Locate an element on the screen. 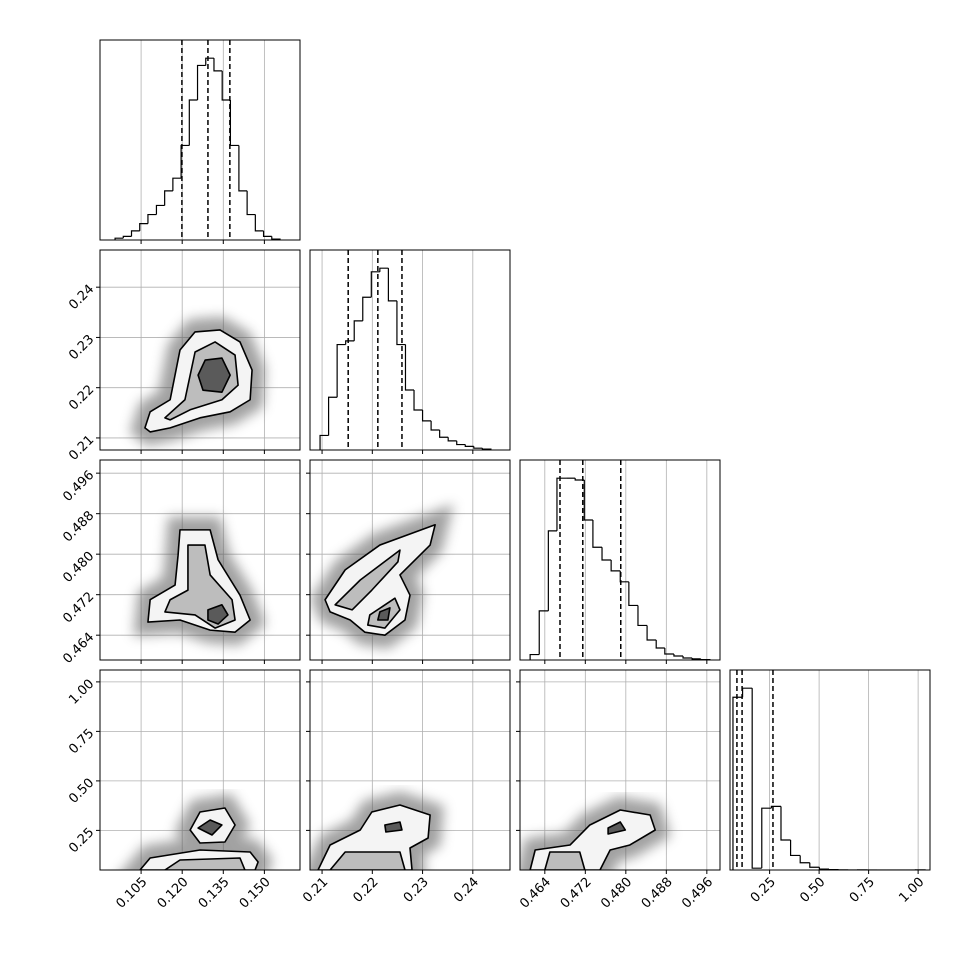  y-tick-label: 0.22 is located at coordinates (81, 397).